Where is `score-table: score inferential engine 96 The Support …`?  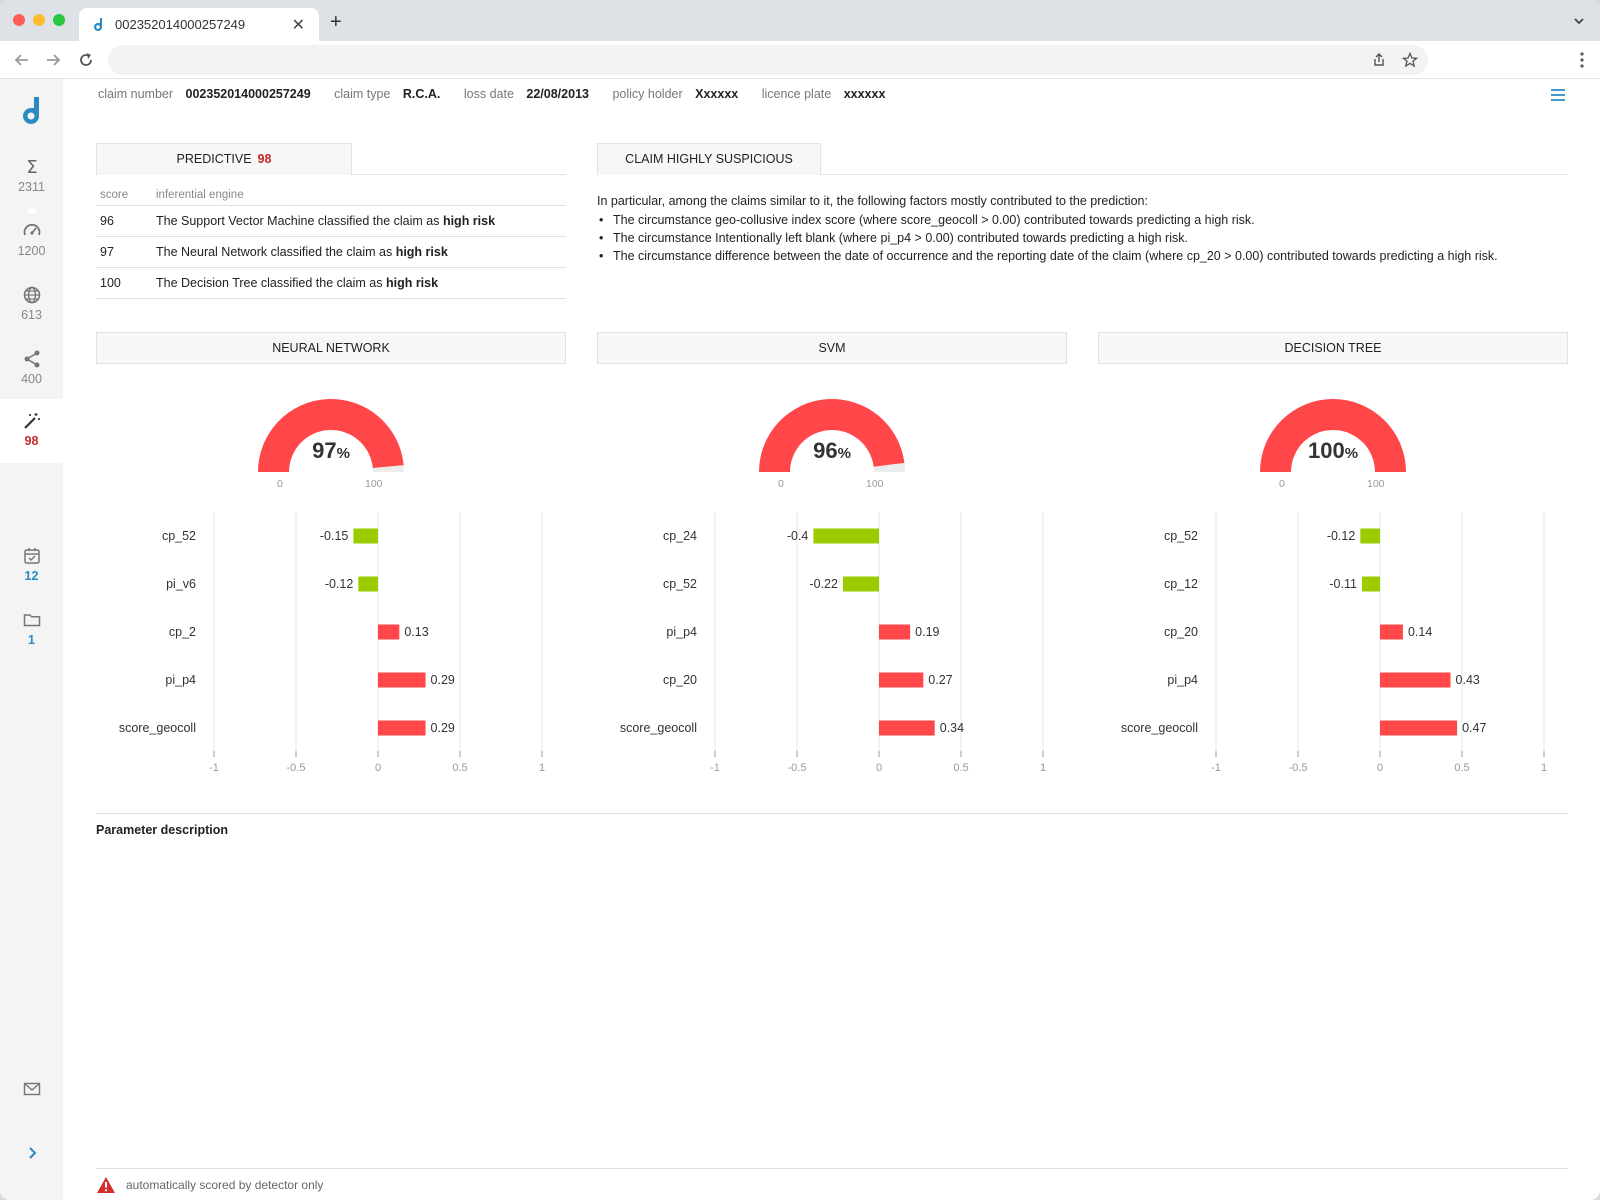
score-table: score inferential engine 96 The Support … is located at coordinates (331, 242).